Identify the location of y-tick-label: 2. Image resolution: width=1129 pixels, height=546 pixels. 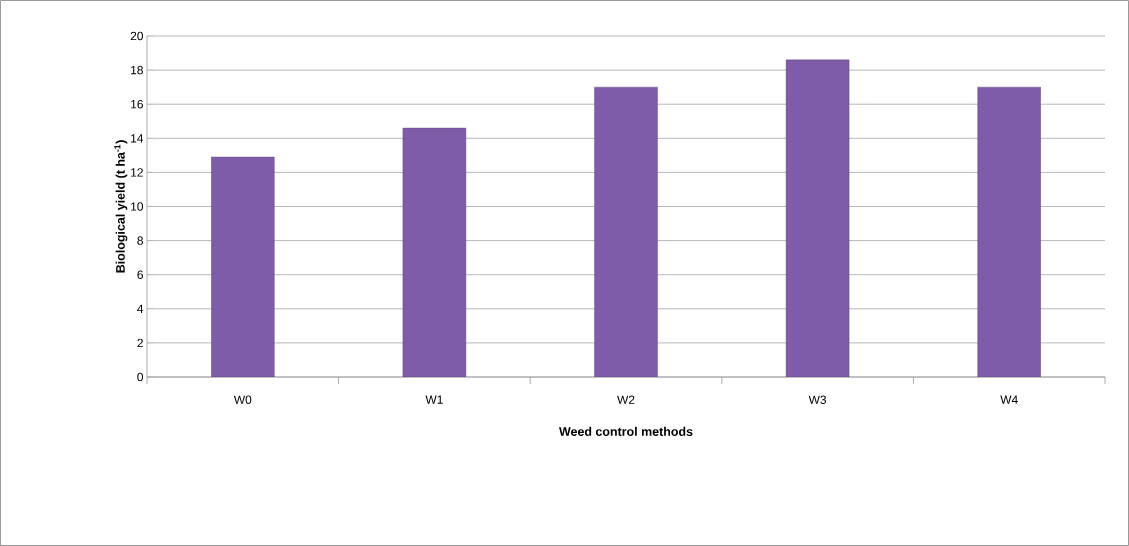
(140, 343).